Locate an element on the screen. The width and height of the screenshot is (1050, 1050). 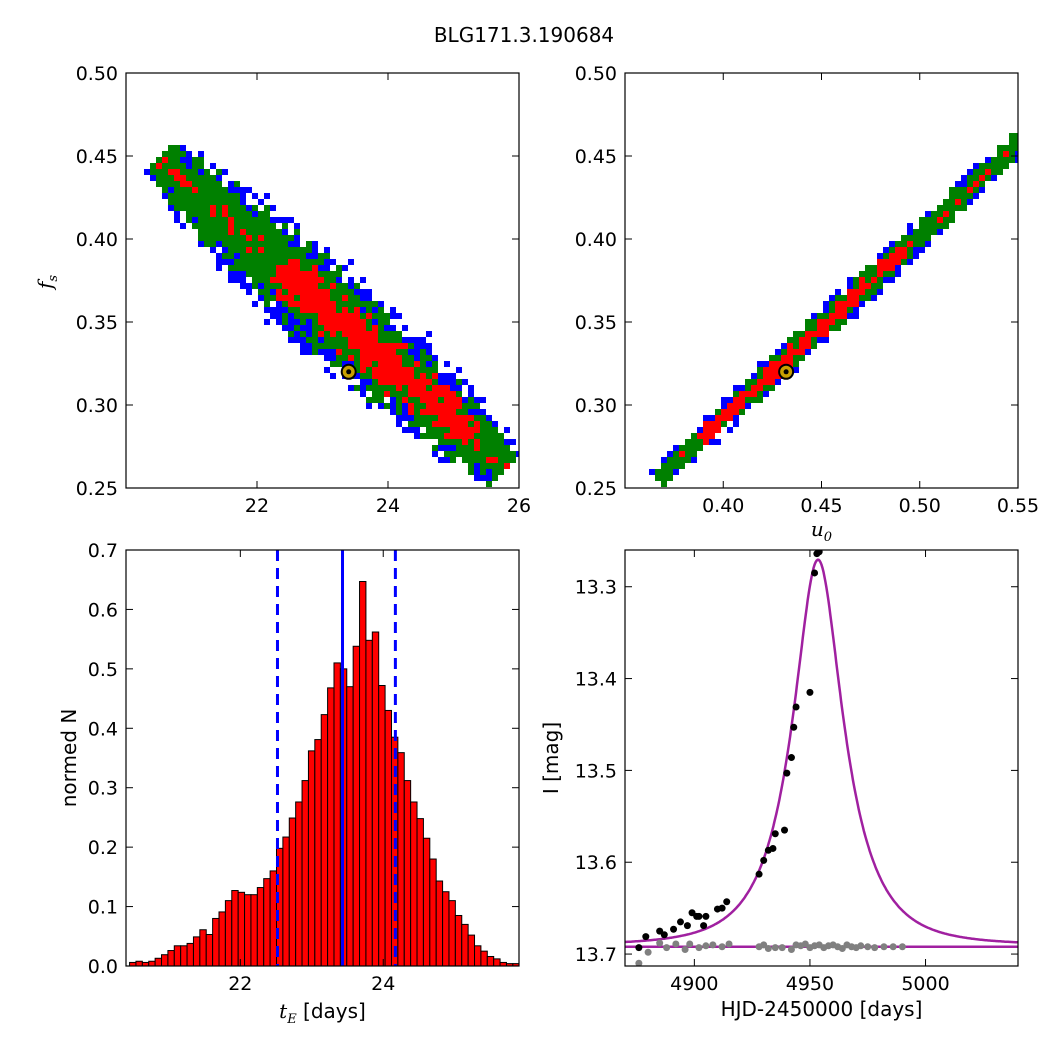
x-tick-label: 26 is located at coordinates (519, 506).